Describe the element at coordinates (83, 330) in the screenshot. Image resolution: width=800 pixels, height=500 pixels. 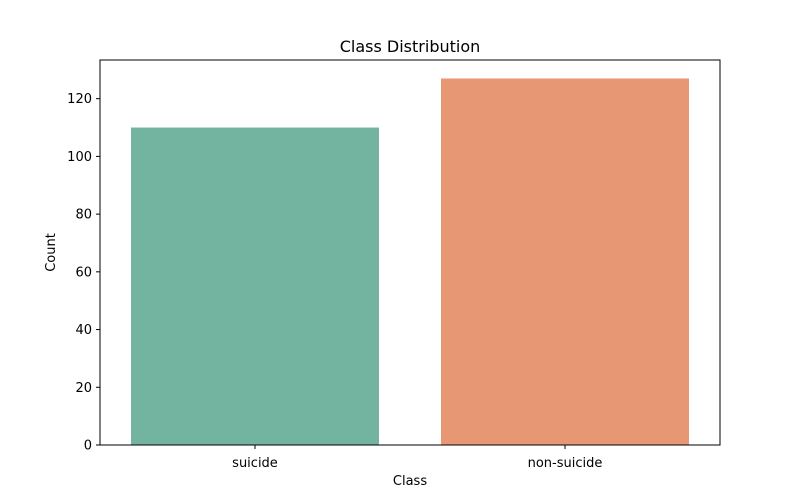
I see `y-tick-label: 40` at that location.